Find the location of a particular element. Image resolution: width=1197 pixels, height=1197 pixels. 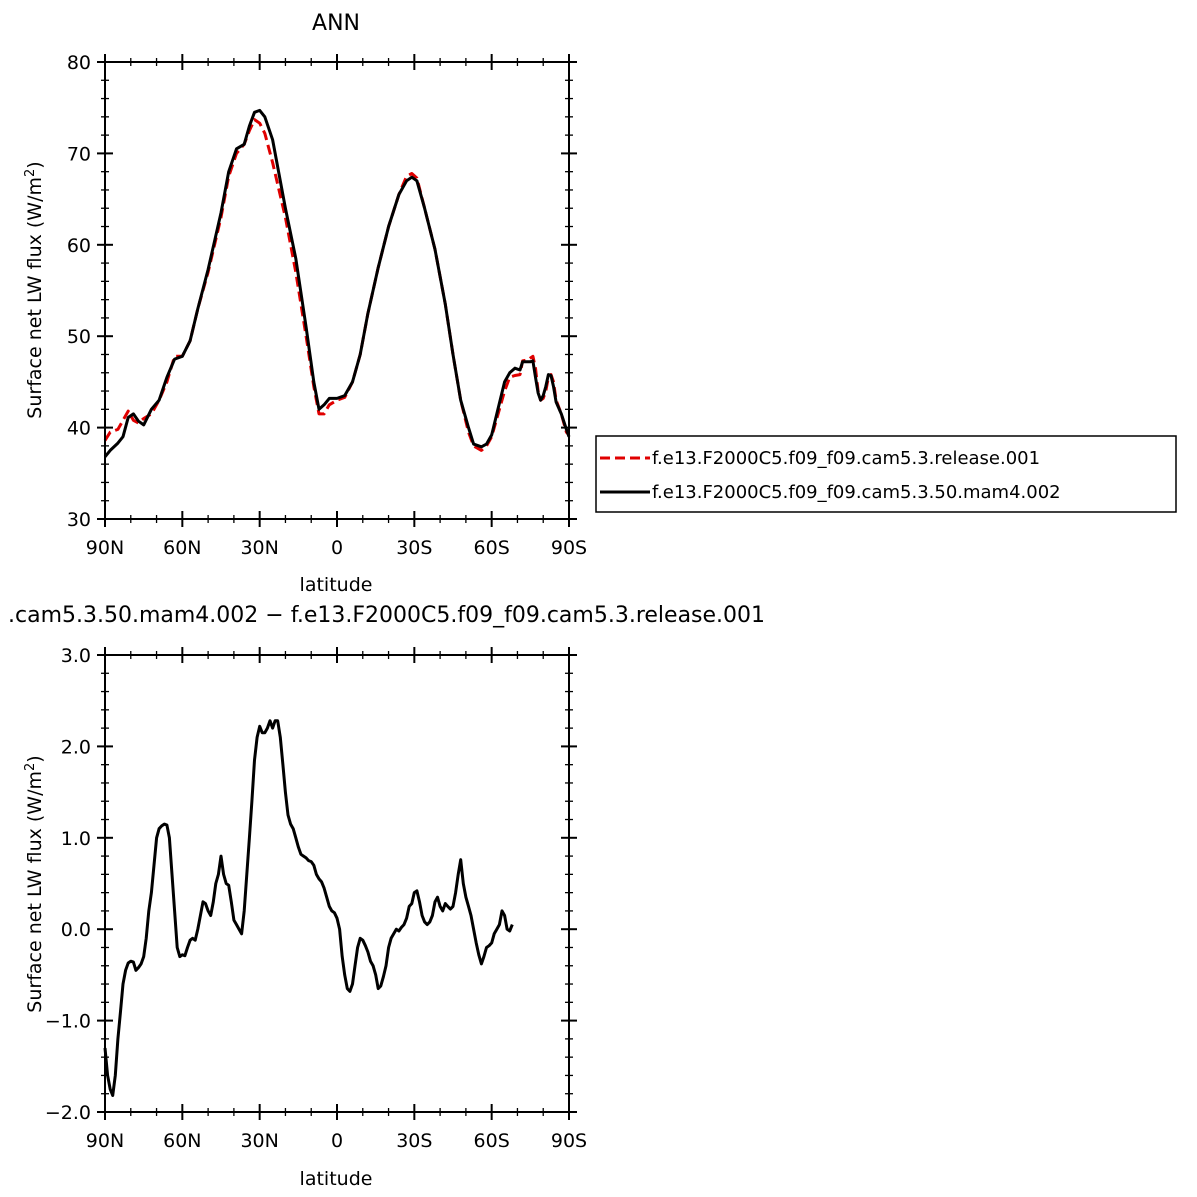

top-x-tick-label: 90N is located at coordinates (105, 548).